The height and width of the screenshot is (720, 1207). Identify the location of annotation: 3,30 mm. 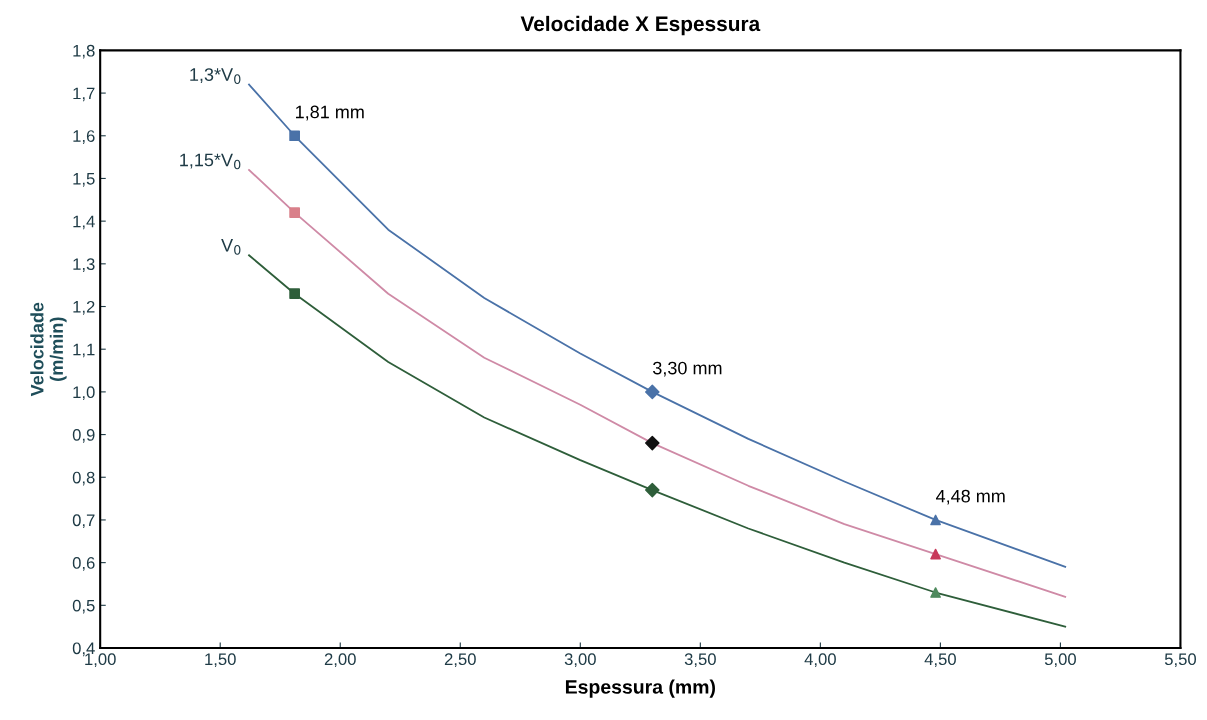
(687, 369).